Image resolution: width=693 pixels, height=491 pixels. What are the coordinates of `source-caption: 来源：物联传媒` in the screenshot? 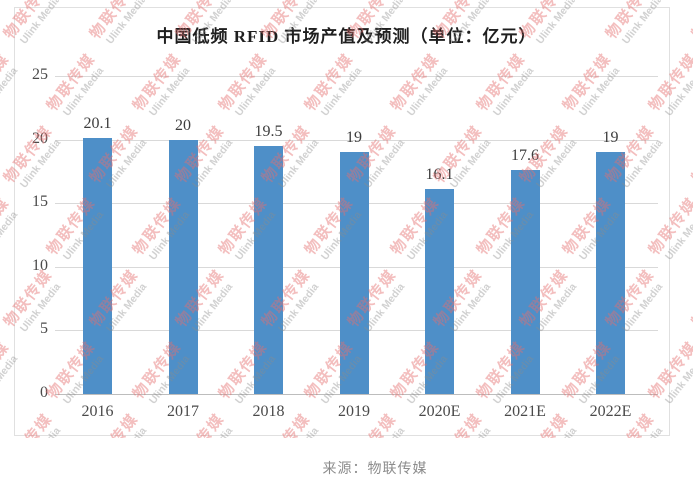 It's located at (375, 469).